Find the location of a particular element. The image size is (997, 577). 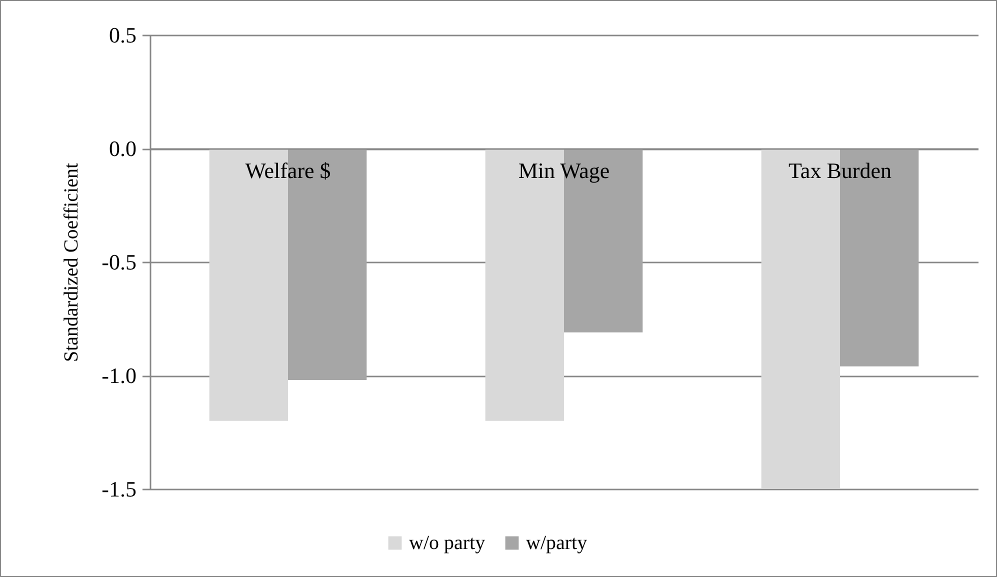

x-tick-label: Welfare $ is located at coordinates (288, 170).